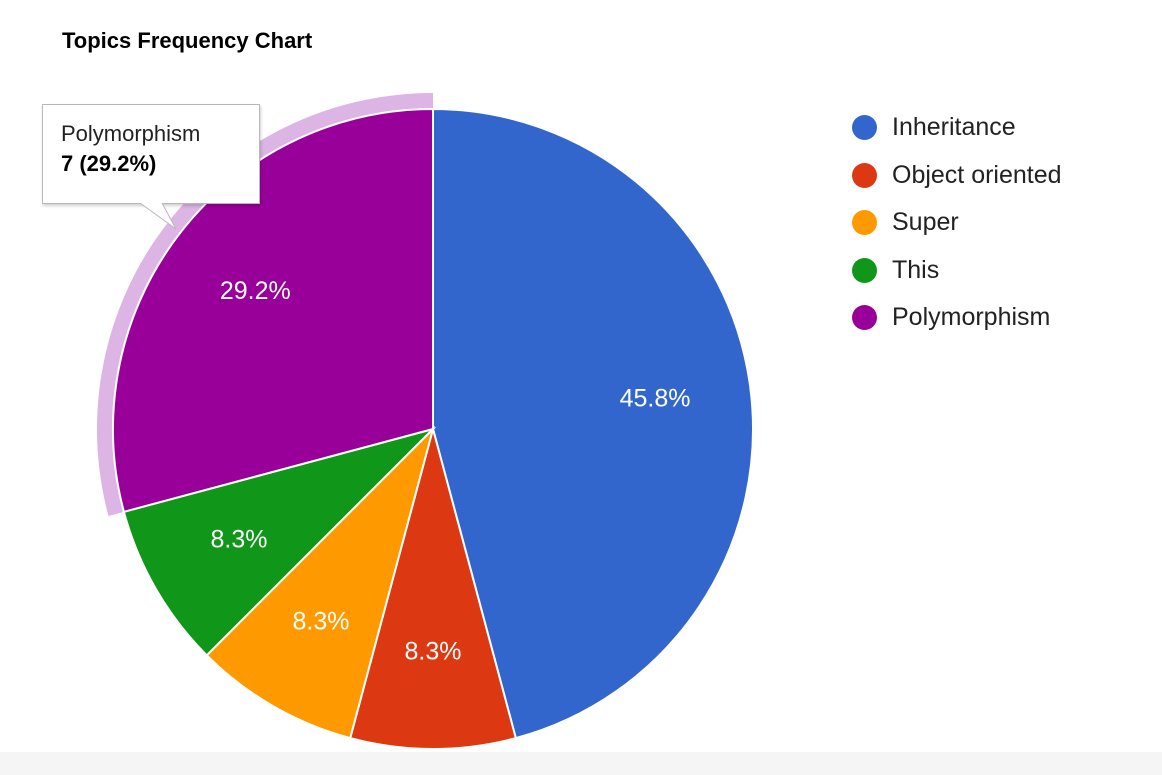 This screenshot has width=1162, height=775. Describe the element at coordinates (255, 291) in the screenshot. I see `slice-label-polymorphism: 29.2%` at that location.